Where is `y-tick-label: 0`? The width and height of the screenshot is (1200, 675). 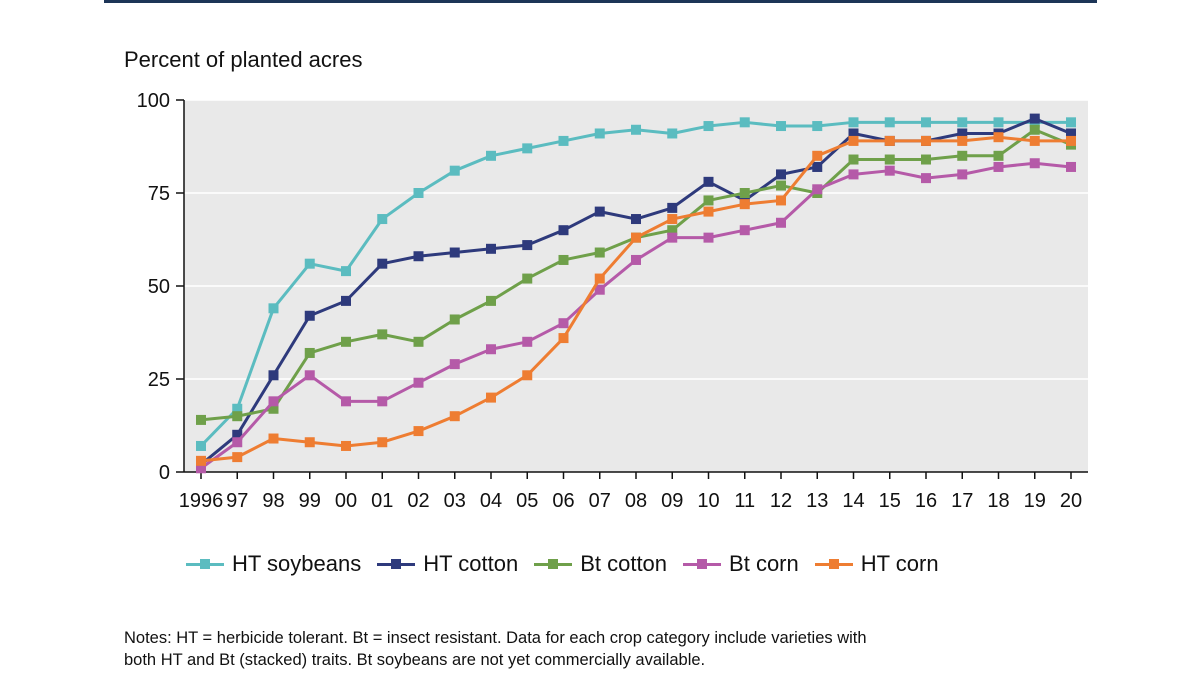
y-tick-label: 0 is located at coordinates (164, 473).